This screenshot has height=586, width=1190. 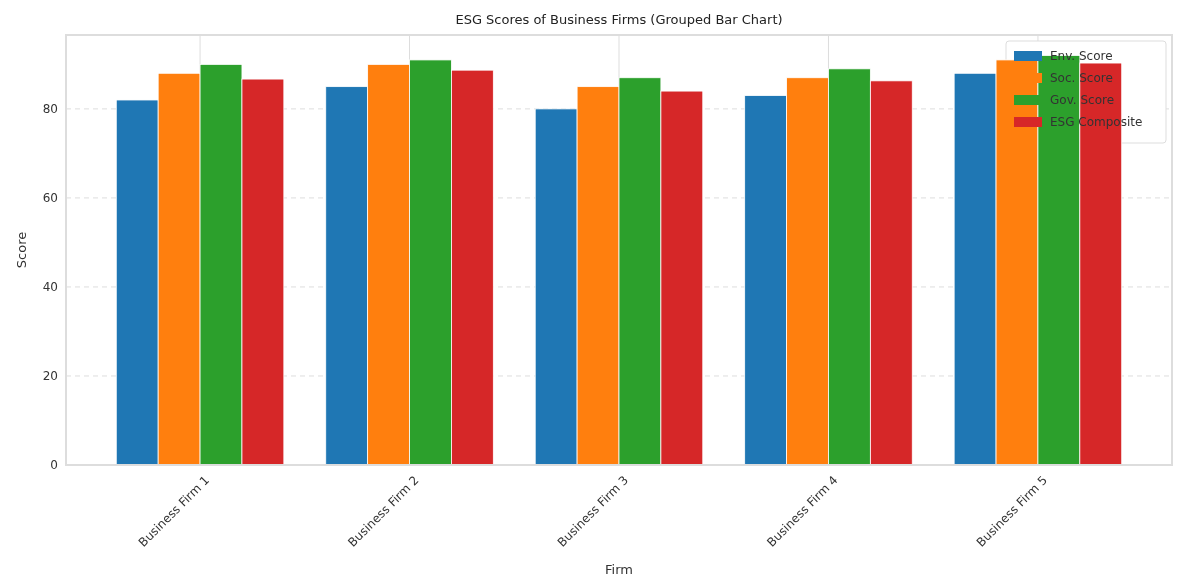 What do you see at coordinates (50, 198) in the screenshot?
I see `y-tick-label: 60` at bounding box center [50, 198].